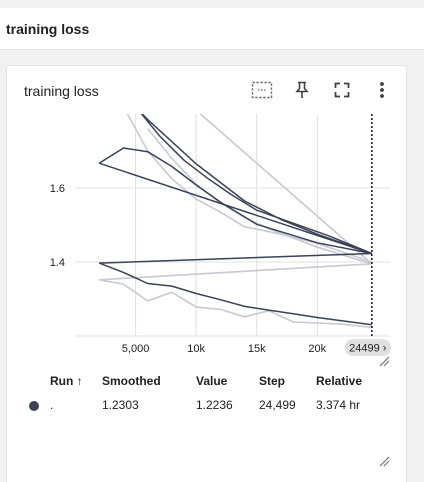 This screenshot has width=424, height=482. What do you see at coordinates (339, 381) in the screenshot?
I see `header-relative: Relative` at bounding box center [339, 381].